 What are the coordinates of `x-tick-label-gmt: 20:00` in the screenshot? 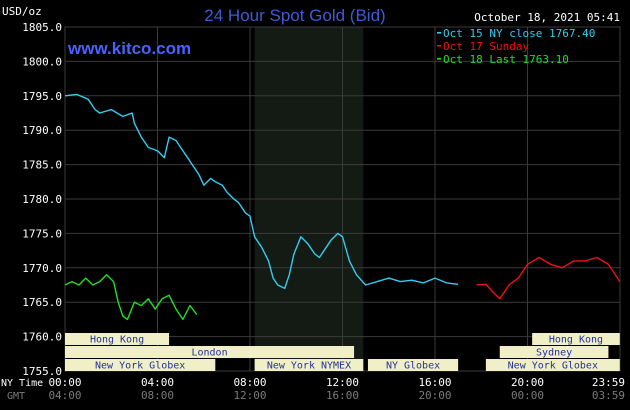 It's located at (434, 395).